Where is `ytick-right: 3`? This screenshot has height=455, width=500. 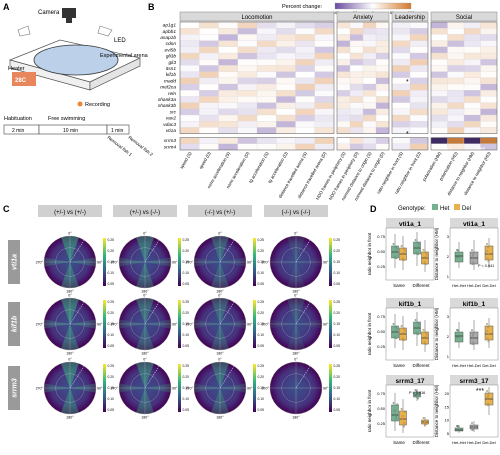
ytick-right: 3 is located at coordinates (448, 316).